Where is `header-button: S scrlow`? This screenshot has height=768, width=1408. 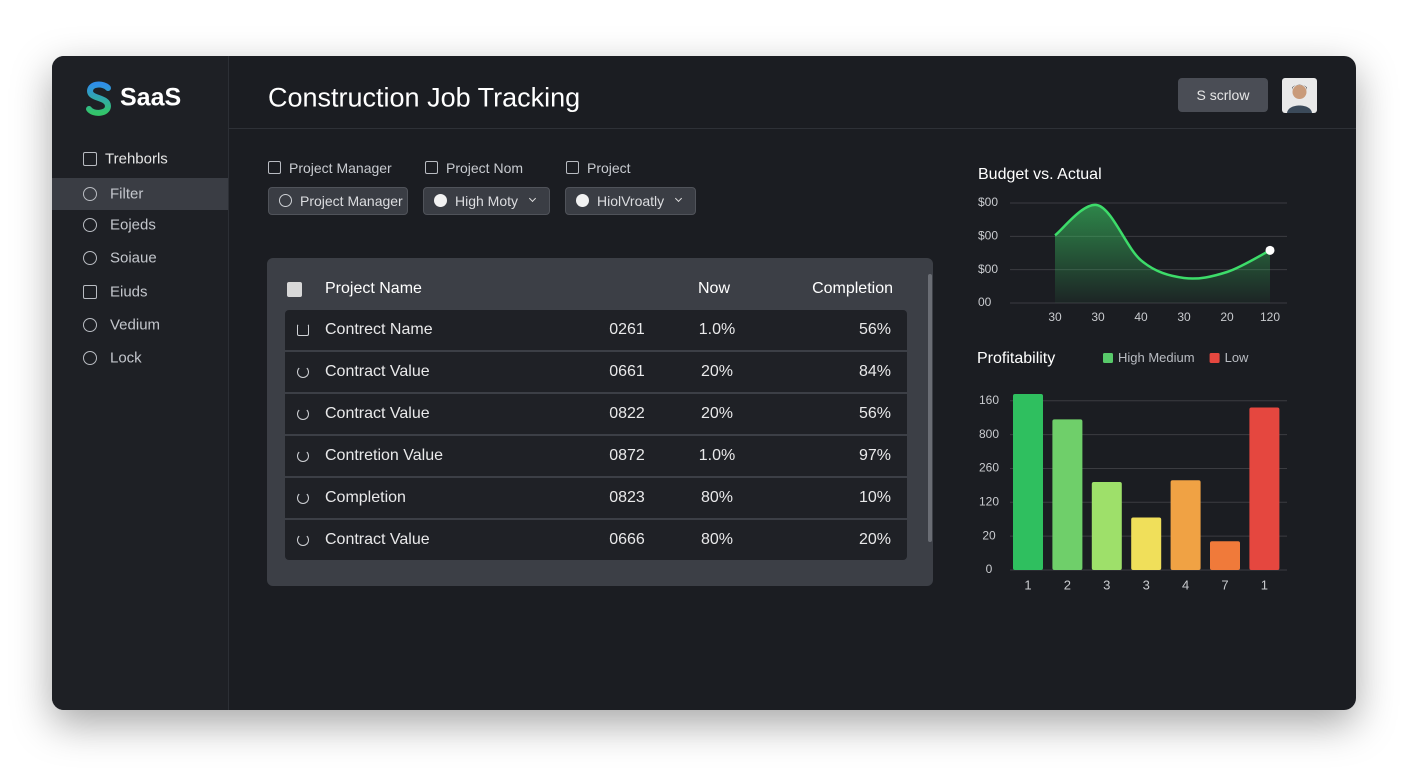
header-button: S scrlow is located at coordinates (1223, 95).